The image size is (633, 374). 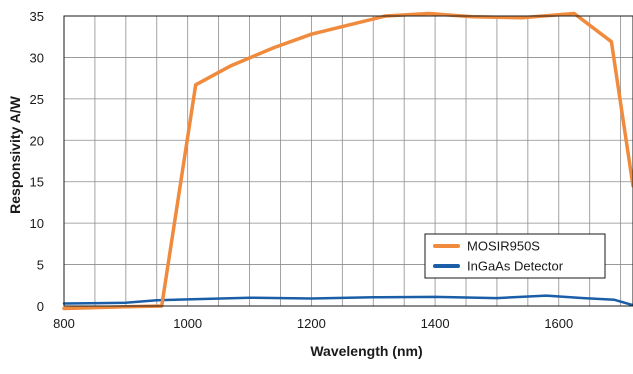 I want to click on y-axis-title: Responsivity A/W, so click(x=15, y=154).